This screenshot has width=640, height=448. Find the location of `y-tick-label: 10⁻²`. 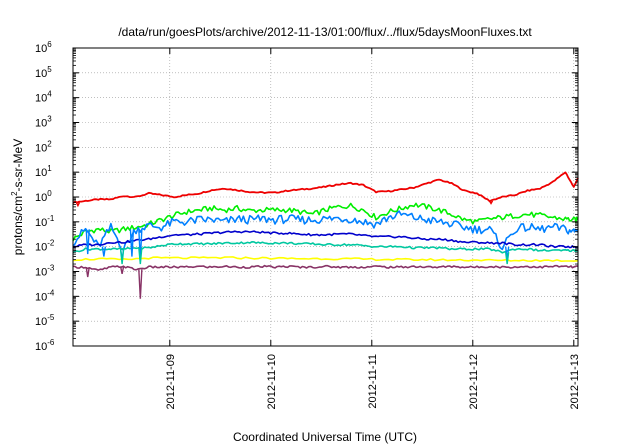

y-tick-label: 10⁻² is located at coordinates (45, 246).